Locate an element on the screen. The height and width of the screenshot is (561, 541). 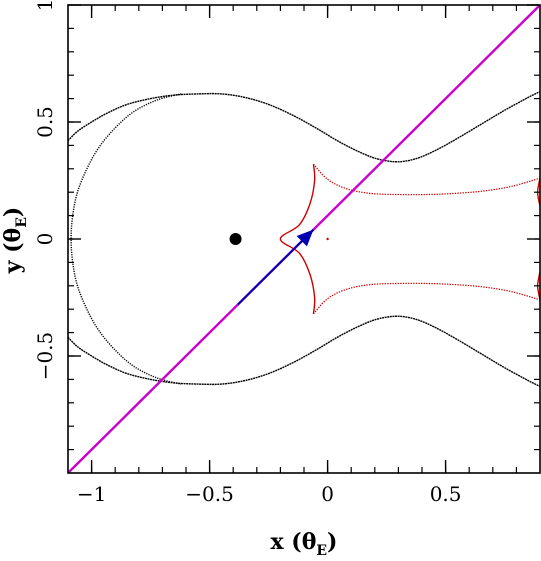
critical-curve-lower is located at coordinates (304, 351).